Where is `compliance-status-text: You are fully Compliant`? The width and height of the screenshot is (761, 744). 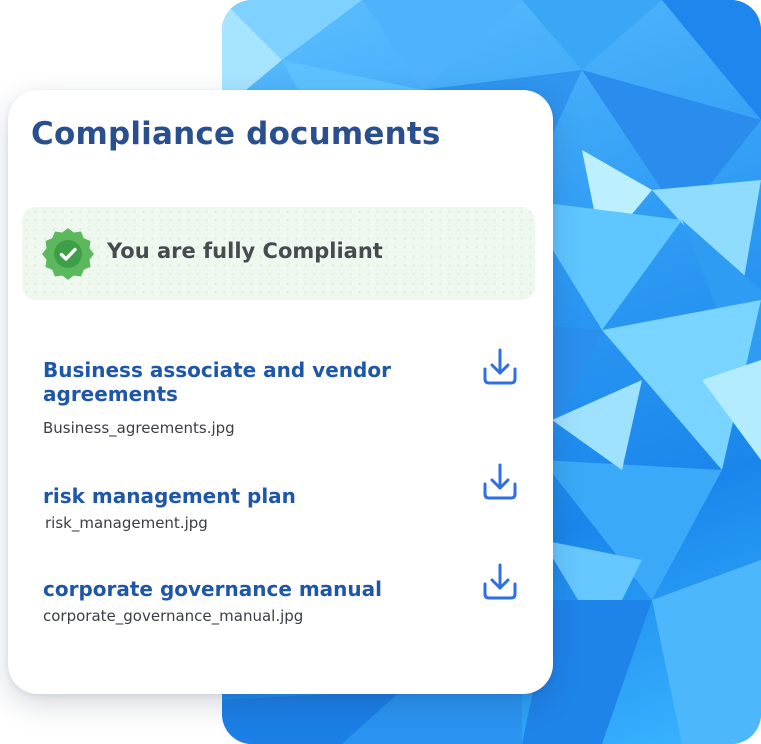 compliance-status-text: You are fully Compliant is located at coordinates (245, 251).